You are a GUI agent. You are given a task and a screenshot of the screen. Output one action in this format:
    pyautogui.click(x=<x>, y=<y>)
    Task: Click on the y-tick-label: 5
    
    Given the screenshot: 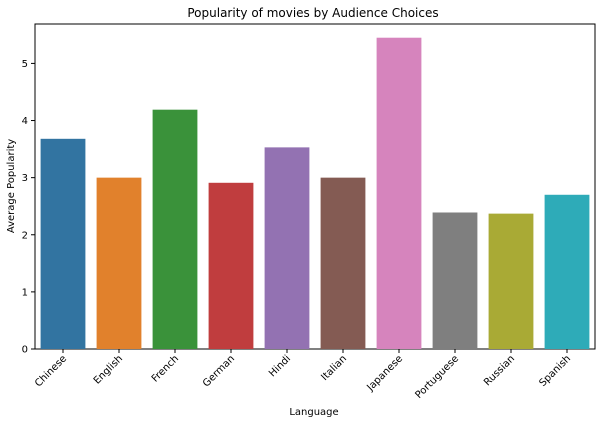 What is the action you would take?
    pyautogui.click(x=25, y=64)
    